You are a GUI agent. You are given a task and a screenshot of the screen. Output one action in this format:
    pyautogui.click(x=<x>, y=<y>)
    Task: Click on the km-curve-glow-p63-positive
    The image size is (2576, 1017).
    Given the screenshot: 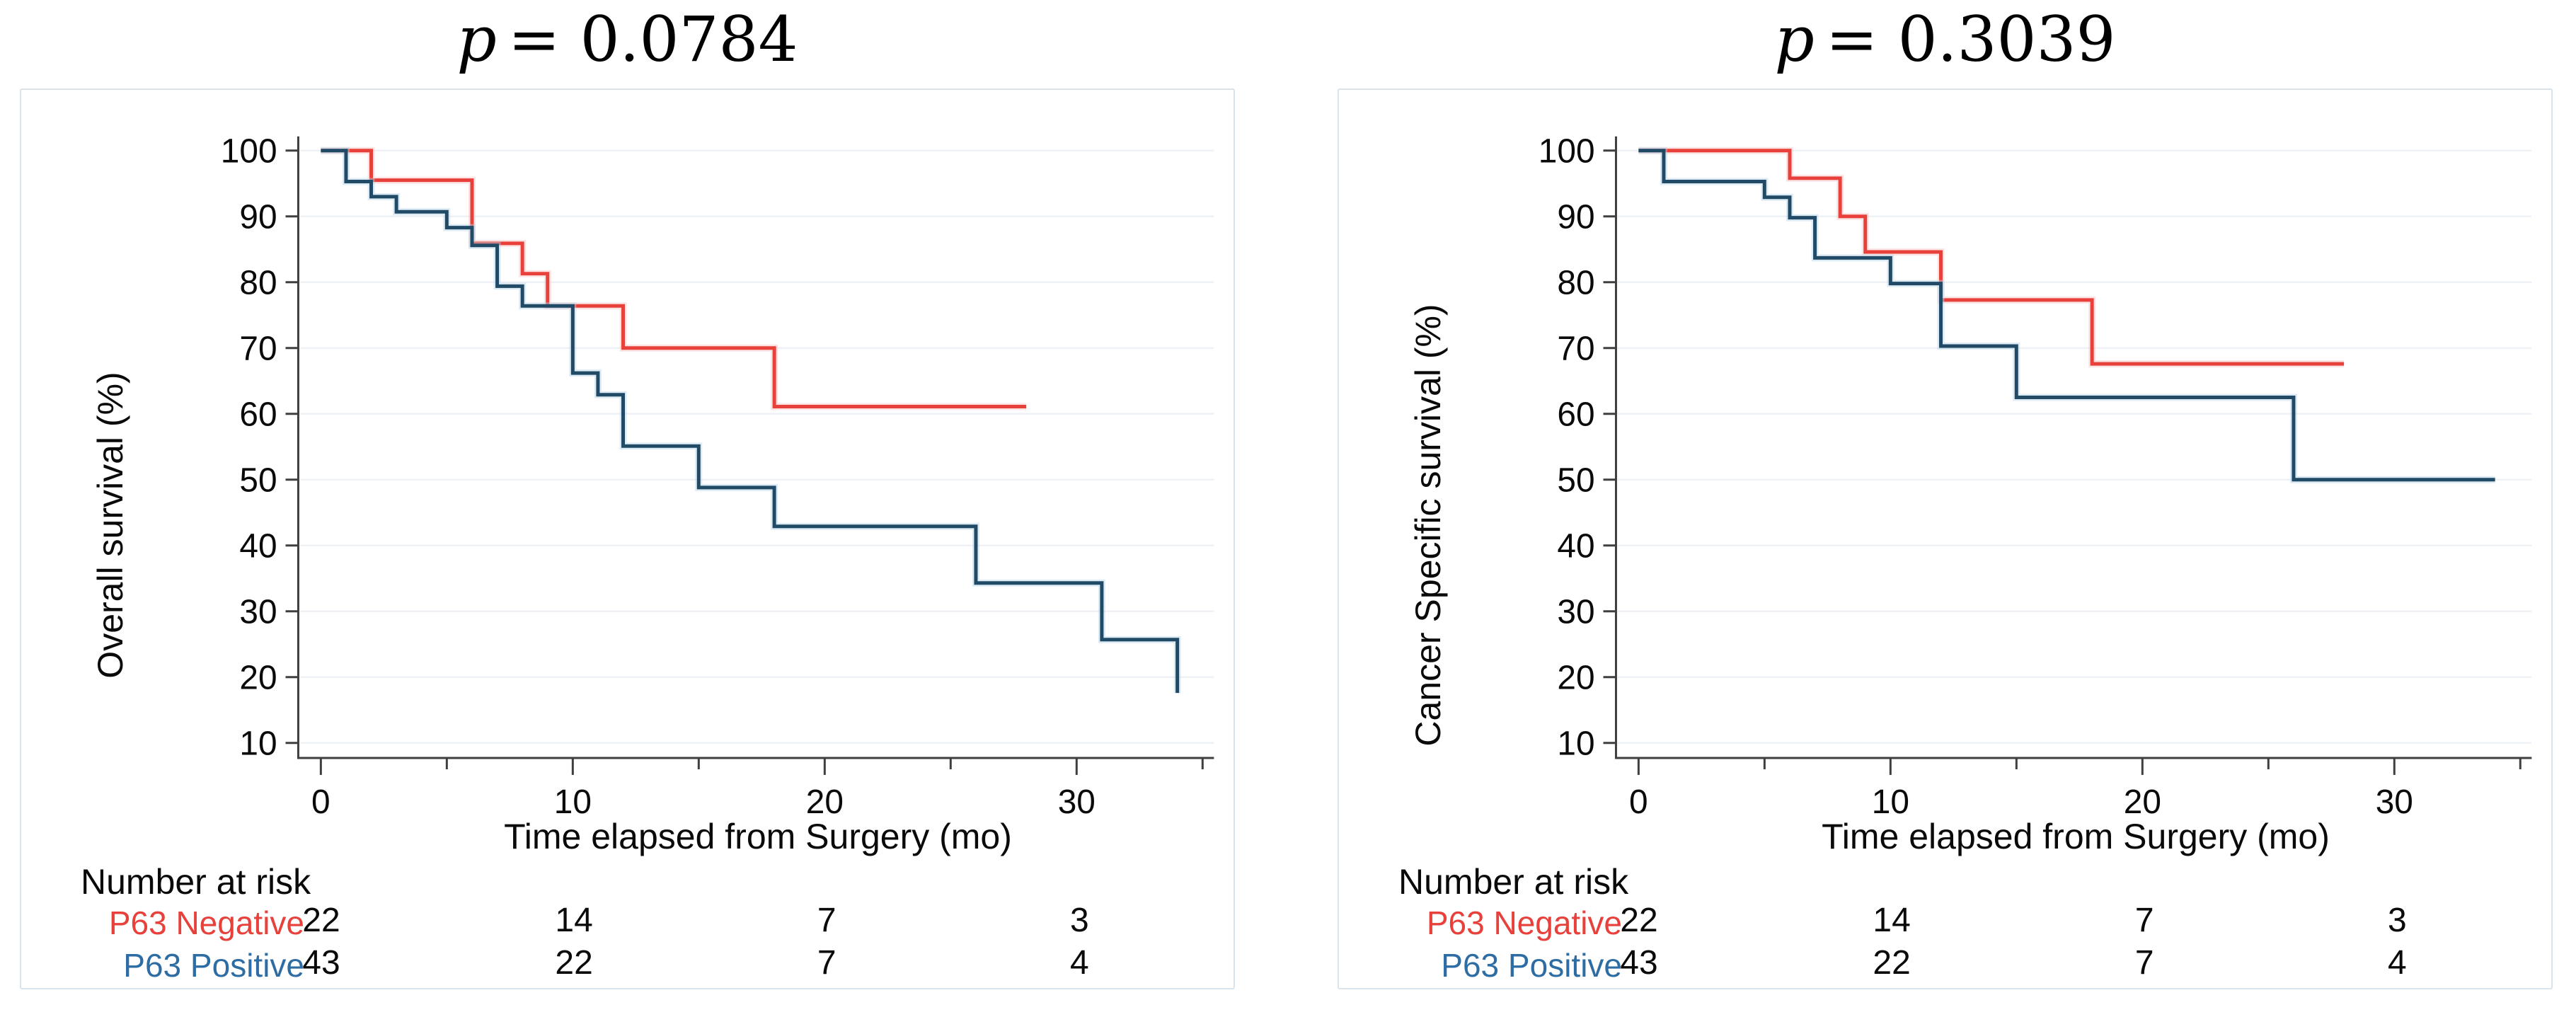 What is the action you would take?
    pyautogui.click(x=2066, y=314)
    